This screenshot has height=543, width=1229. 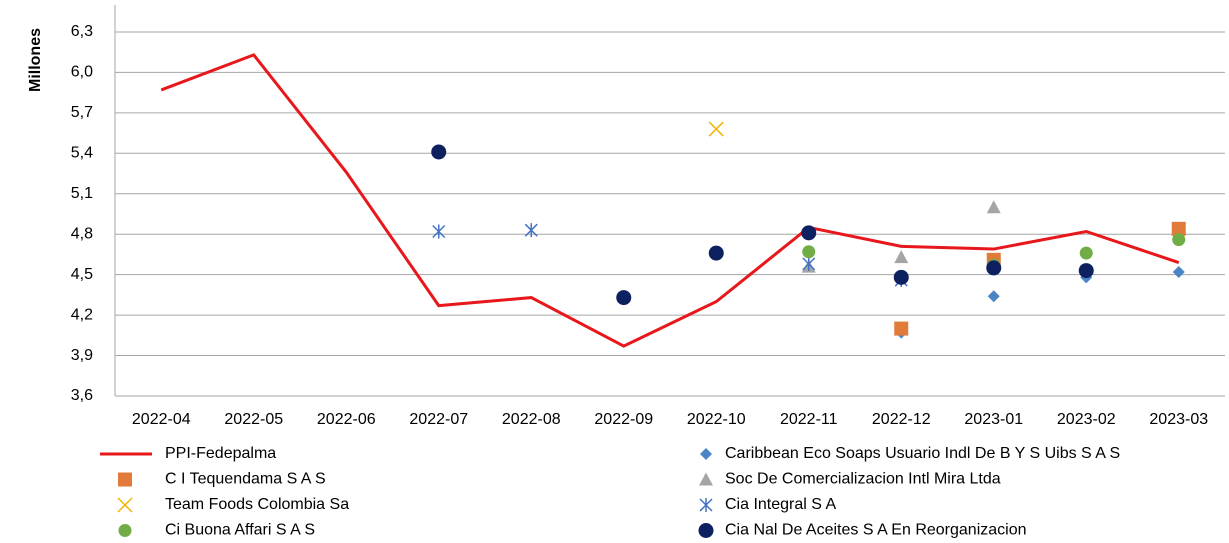 What do you see at coordinates (438, 419) in the screenshot?
I see `x-tick-label: 2022-07` at bounding box center [438, 419].